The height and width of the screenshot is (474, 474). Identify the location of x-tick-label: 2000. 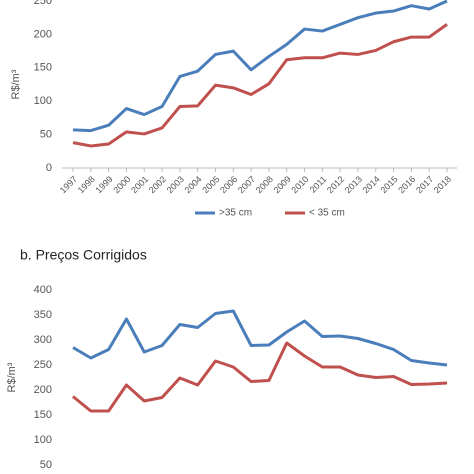
(121, 184).